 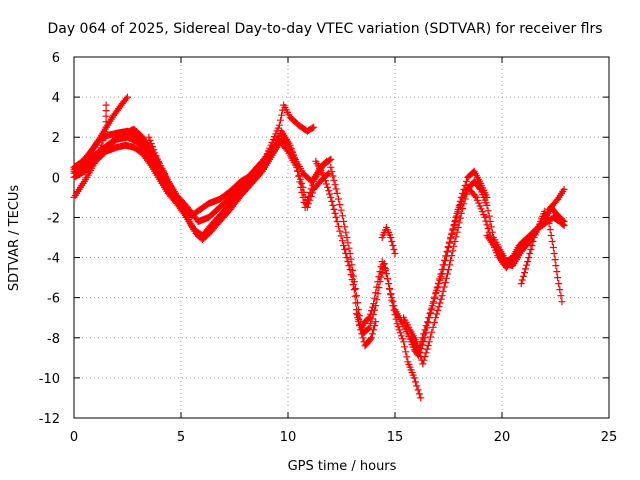 I want to click on y-tick-label: 6, so click(x=56, y=58).